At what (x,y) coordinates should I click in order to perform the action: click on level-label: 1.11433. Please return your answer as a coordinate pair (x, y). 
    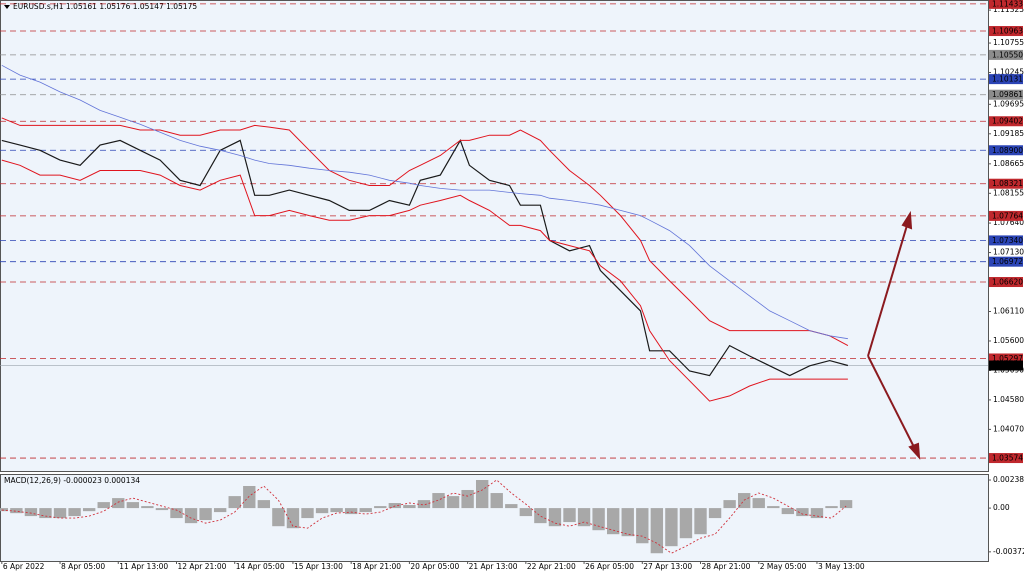
    Looking at the image, I should click on (1007, 4).